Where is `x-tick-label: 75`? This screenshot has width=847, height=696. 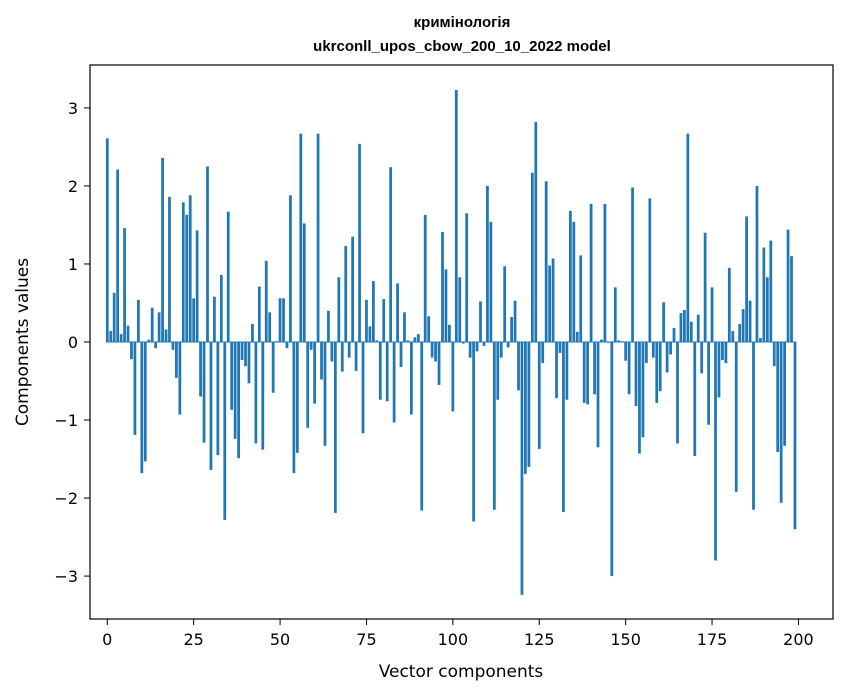 x-tick-label: 75 is located at coordinates (366, 639).